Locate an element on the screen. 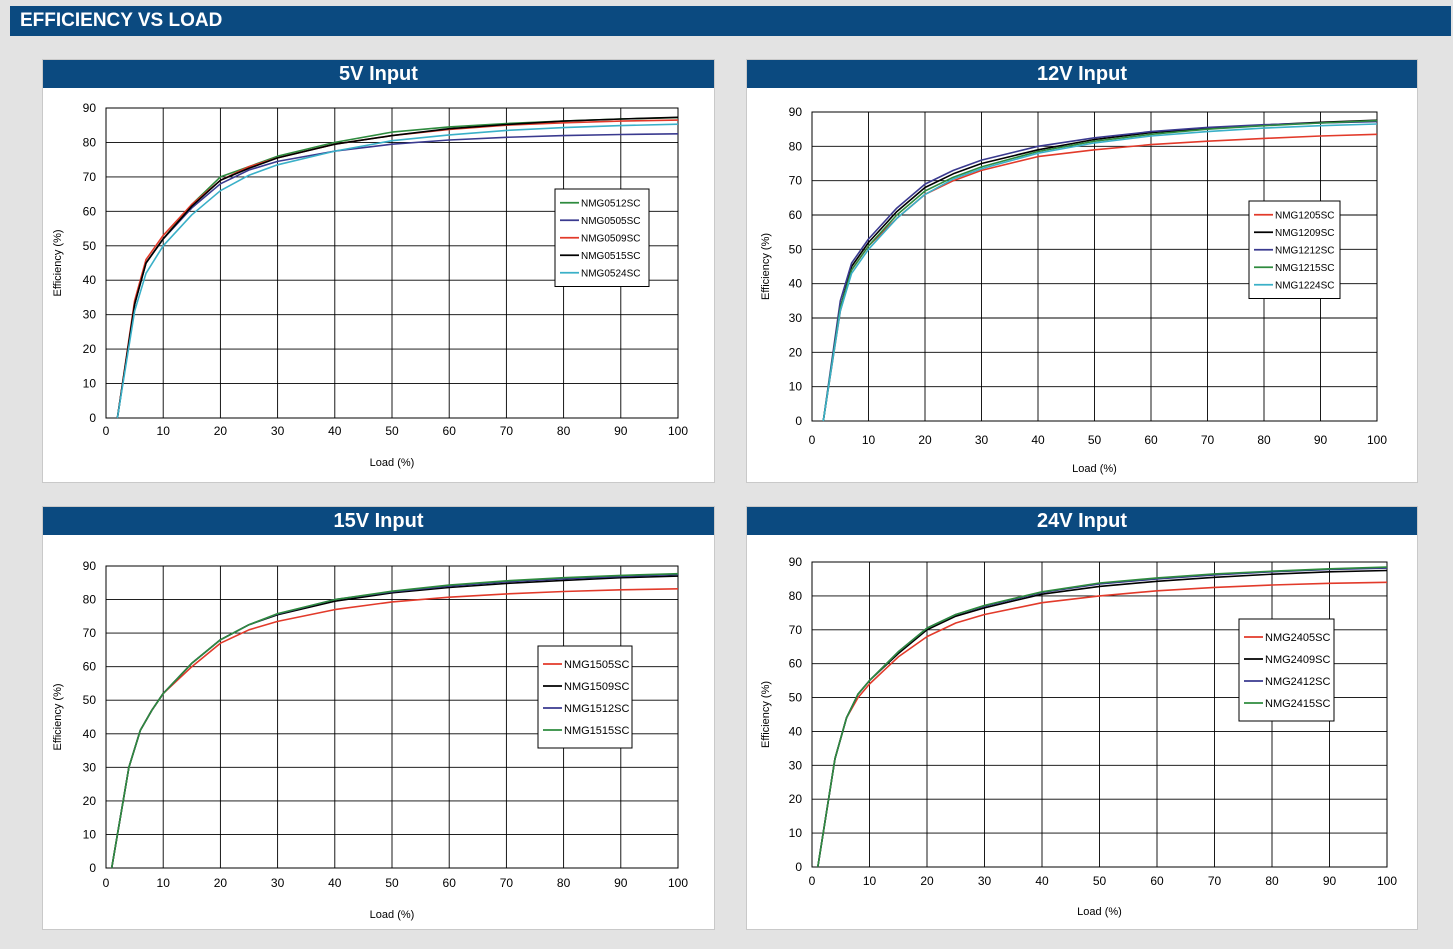  legend-label: NMG1224SC is located at coordinates (1304, 285).